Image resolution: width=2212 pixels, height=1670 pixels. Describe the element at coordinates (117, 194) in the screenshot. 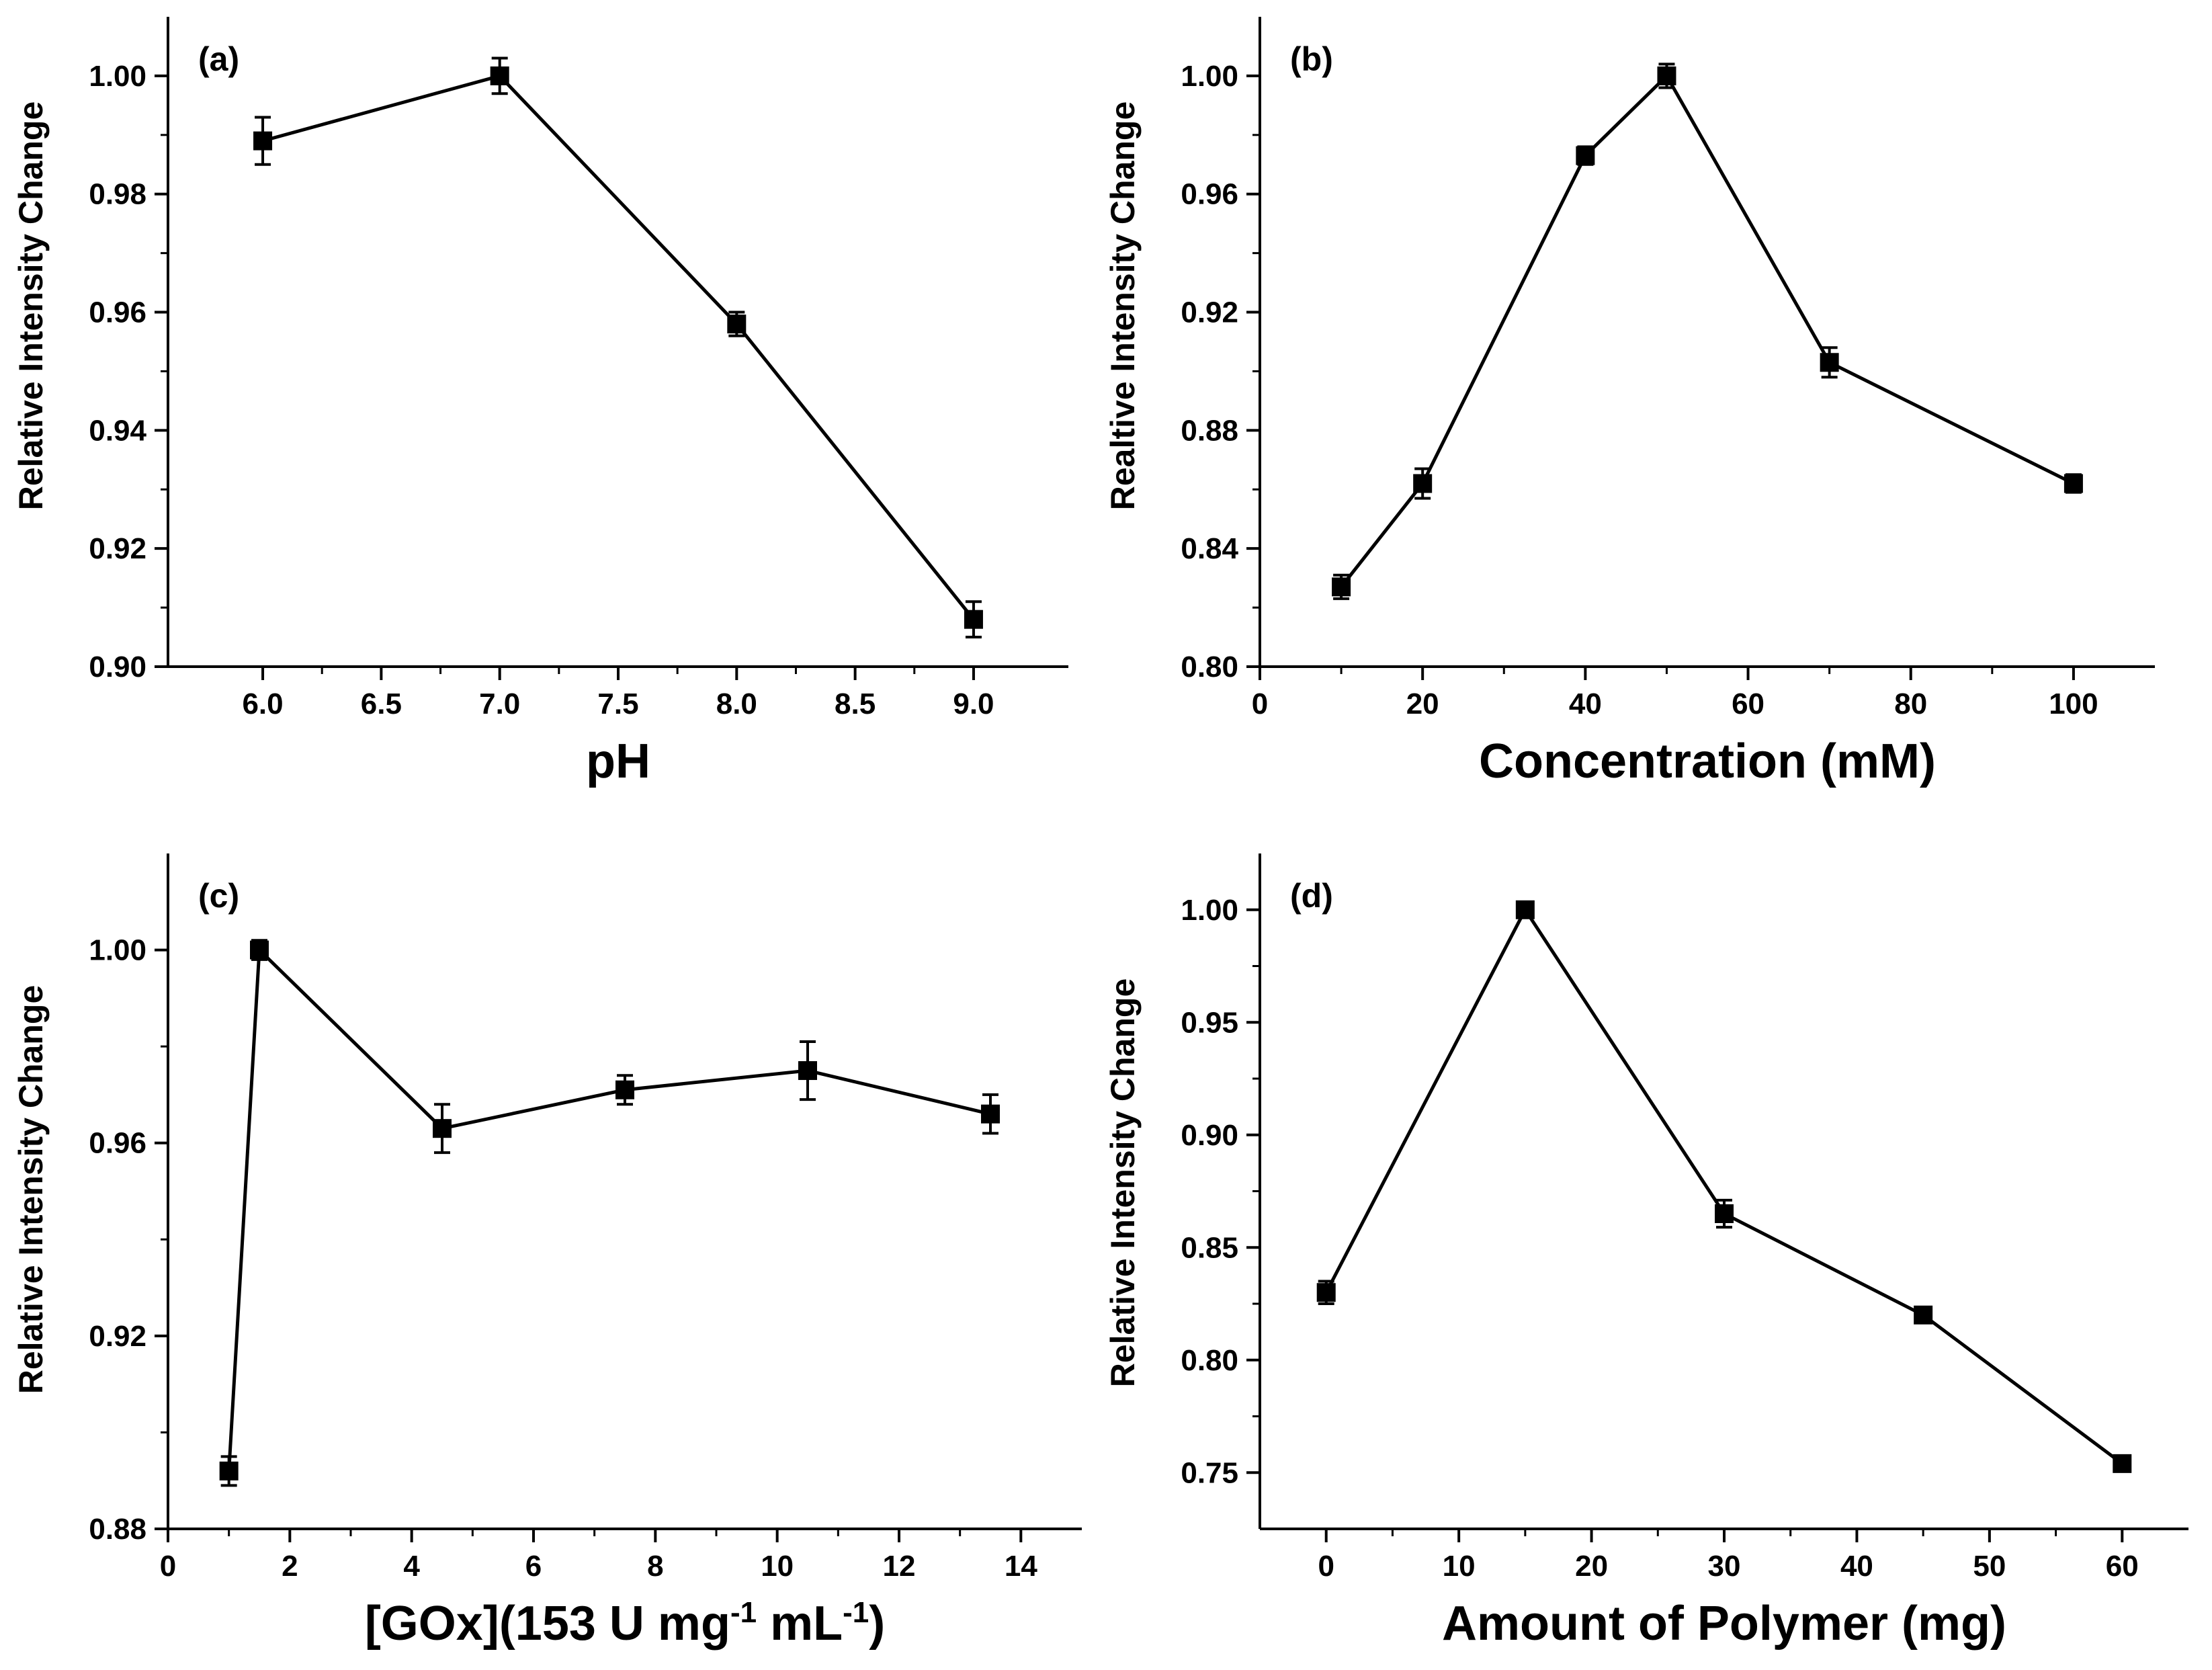

I see `y-tick-label: 0.98` at that location.